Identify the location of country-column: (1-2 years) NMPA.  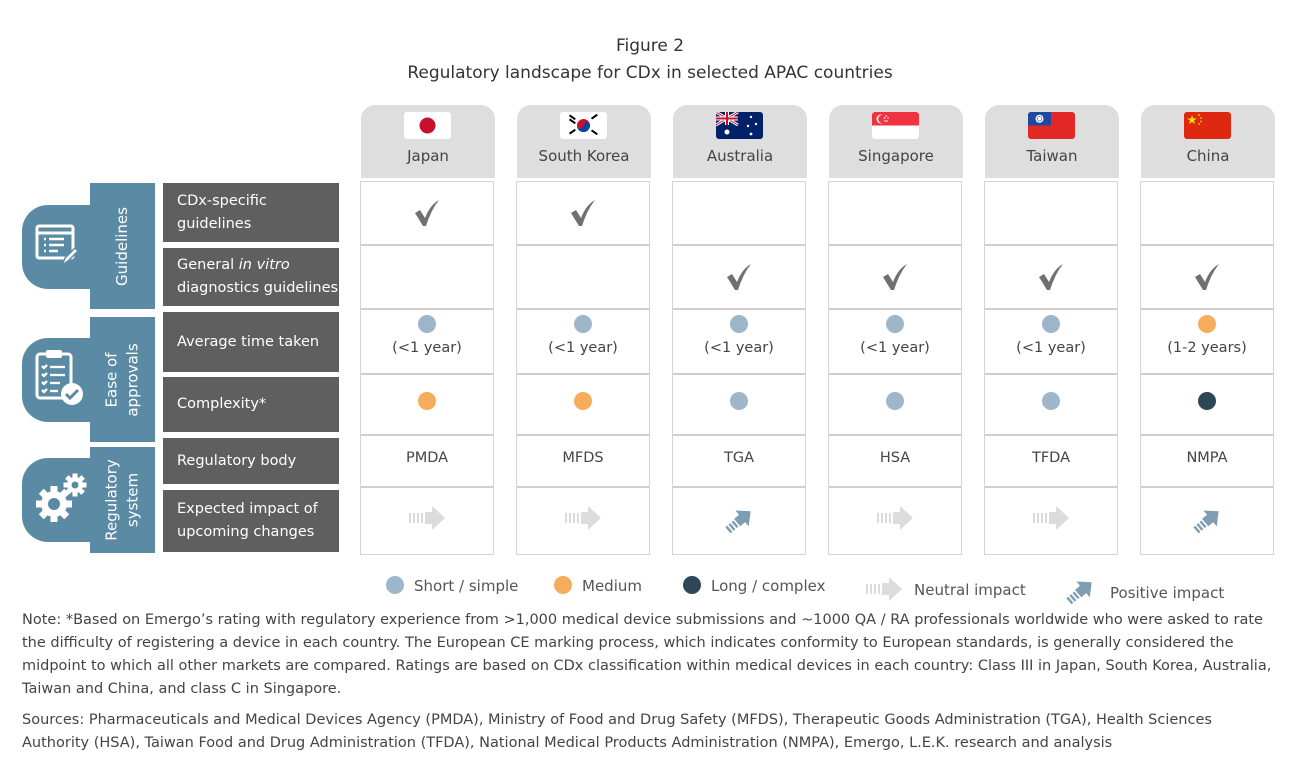
(1207, 368).